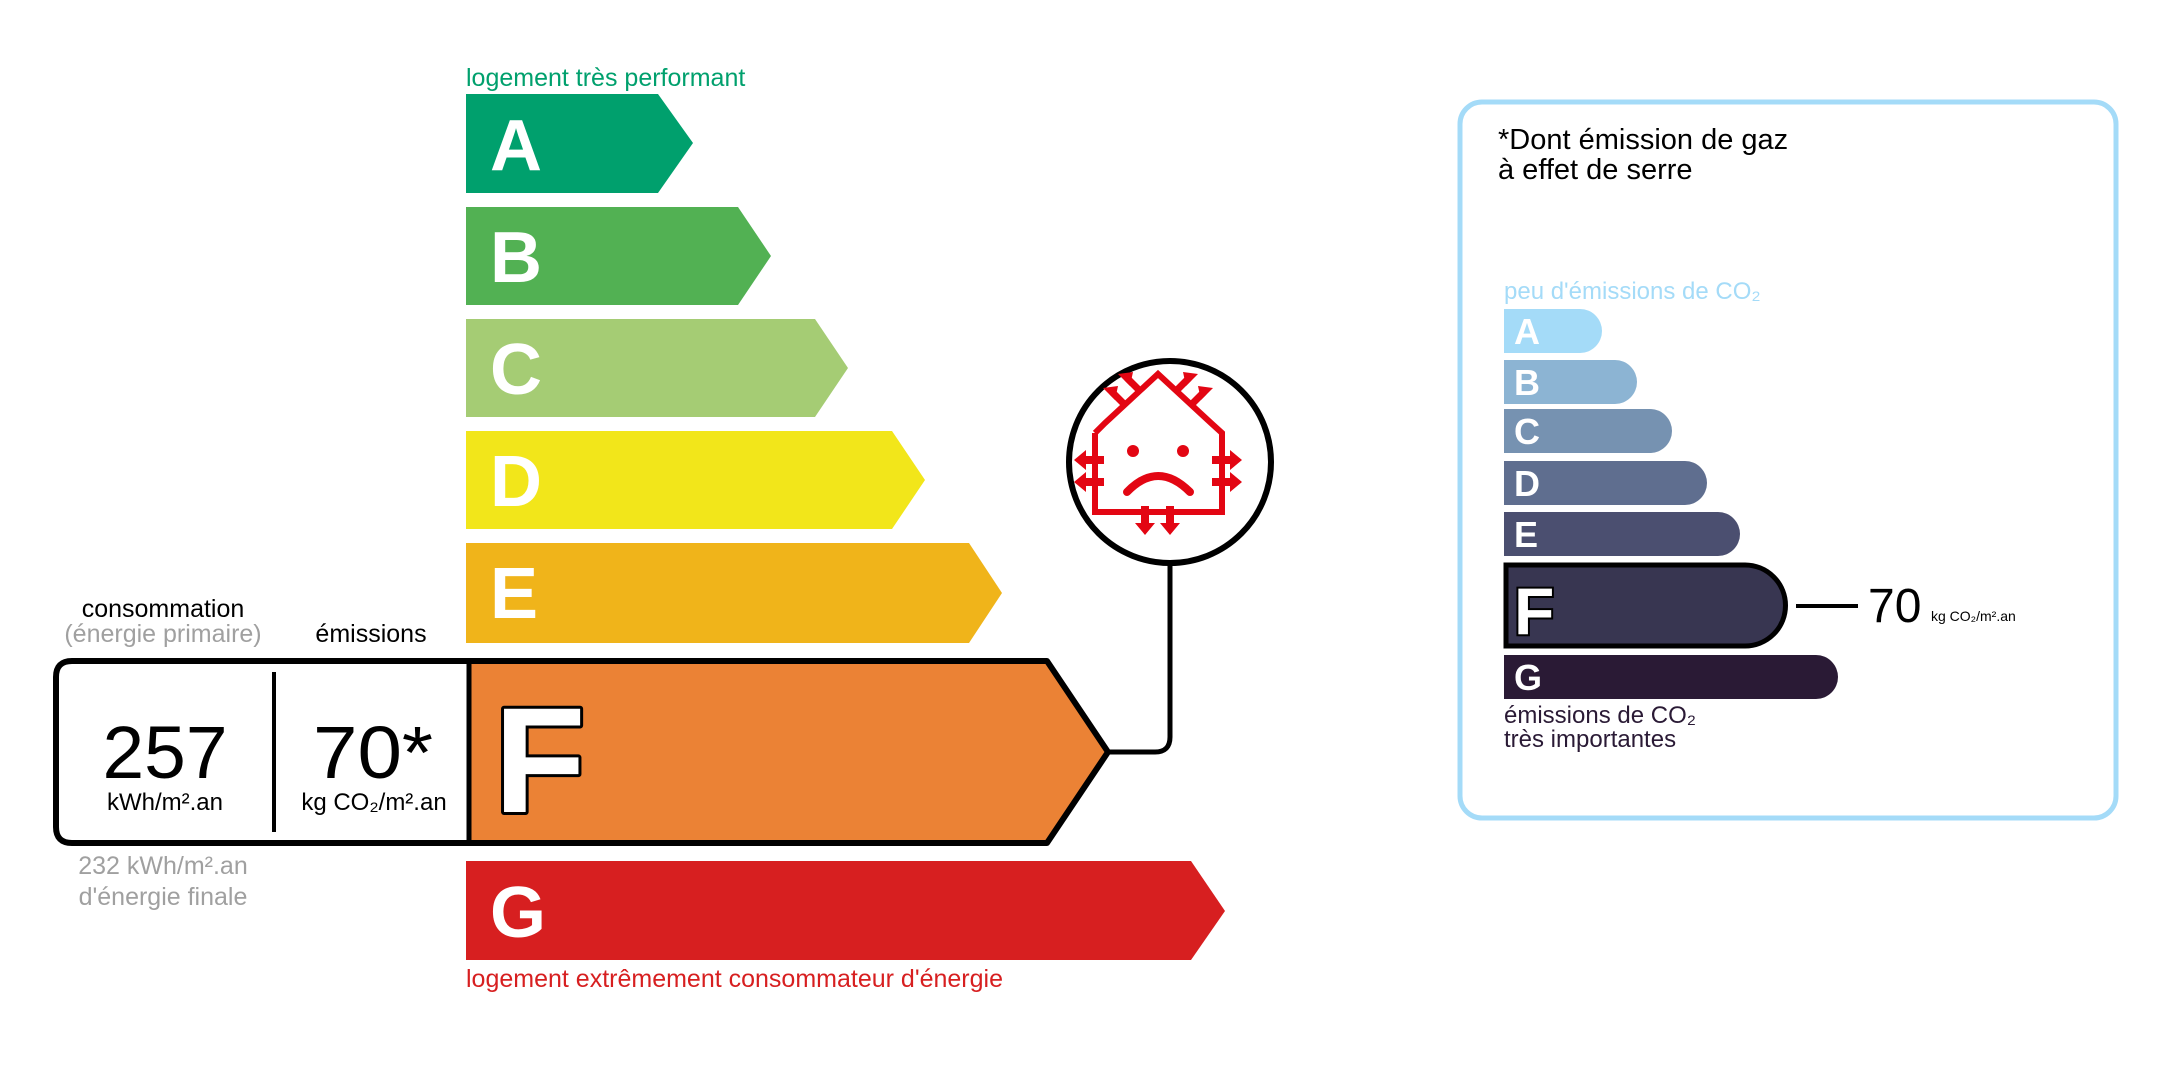  I want to click on energy-bar-b, so click(618, 256).